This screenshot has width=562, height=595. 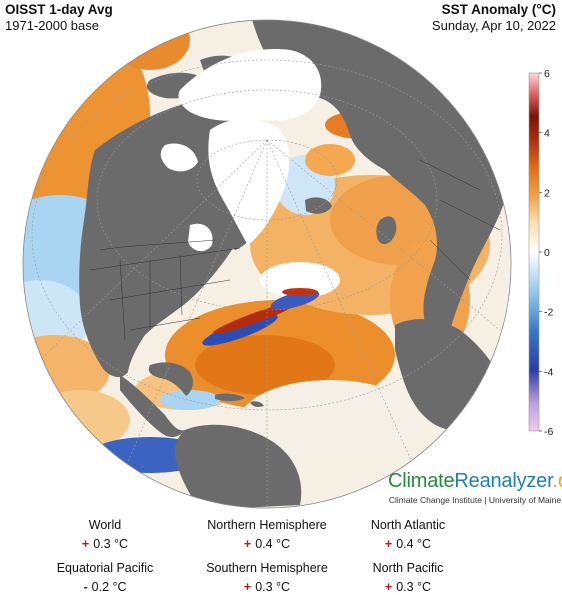 What do you see at coordinates (250, 85) in the screenshot?
I see `arctic-sea-ice` at bounding box center [250, 85].